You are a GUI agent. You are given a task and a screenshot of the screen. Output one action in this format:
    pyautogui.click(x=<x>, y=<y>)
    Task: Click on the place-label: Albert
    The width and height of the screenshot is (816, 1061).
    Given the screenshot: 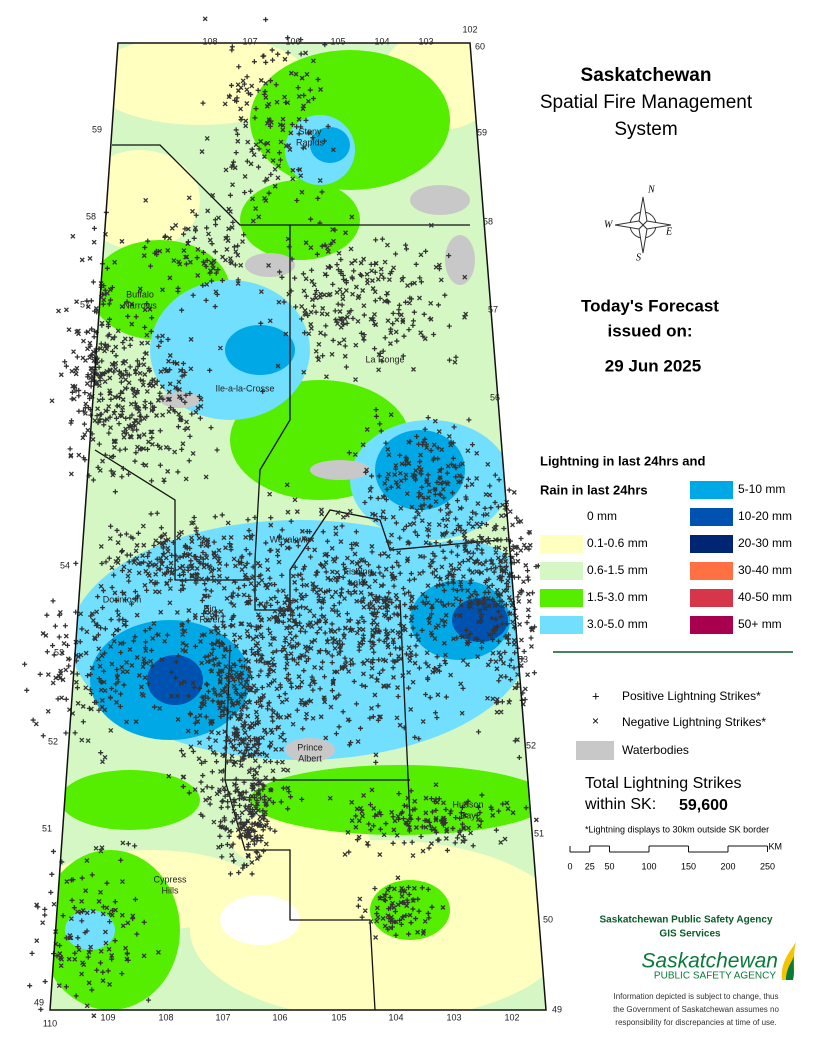 What is the action you would take?
    pyautogui.click(x=310, y=758)
    